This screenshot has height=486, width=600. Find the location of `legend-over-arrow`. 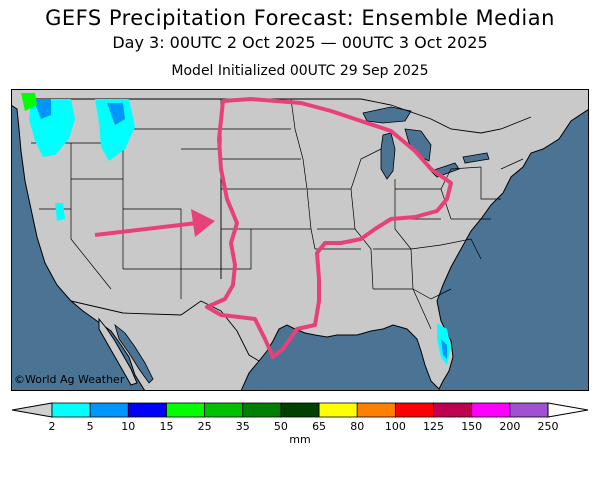

legend-over-arrow is located at coordinates (568, 410).